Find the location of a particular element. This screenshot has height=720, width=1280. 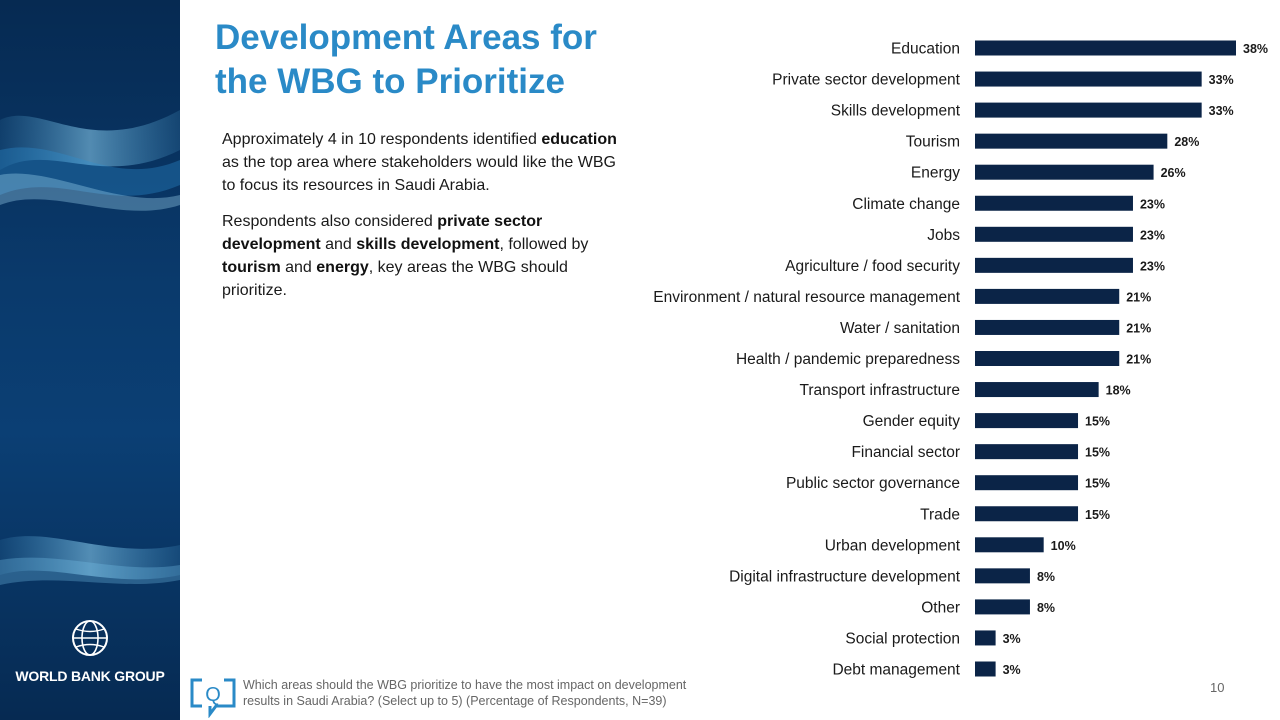

question-bubble-icon: Q is located at coordinates (213, 698).